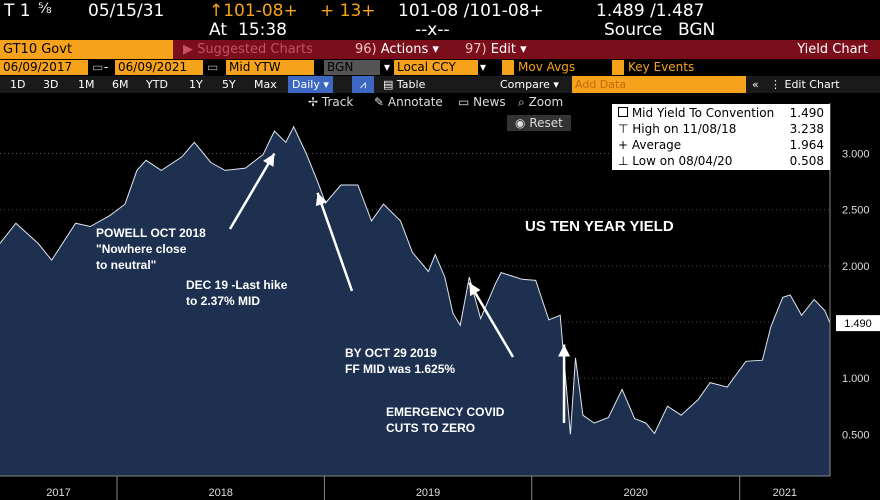  I want to click on ticker-source-label: Source, so click(633, 30).